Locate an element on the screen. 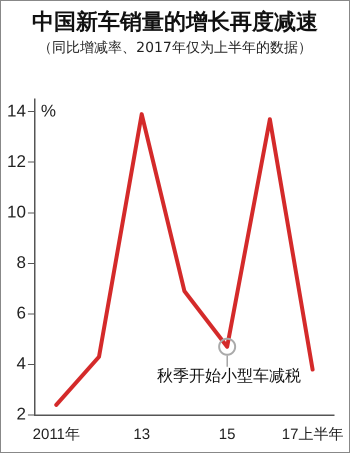 Image resolution: width=350 pixels, height=453 pixels. y-tick-label: 8 is located at coordinates (21, 262).